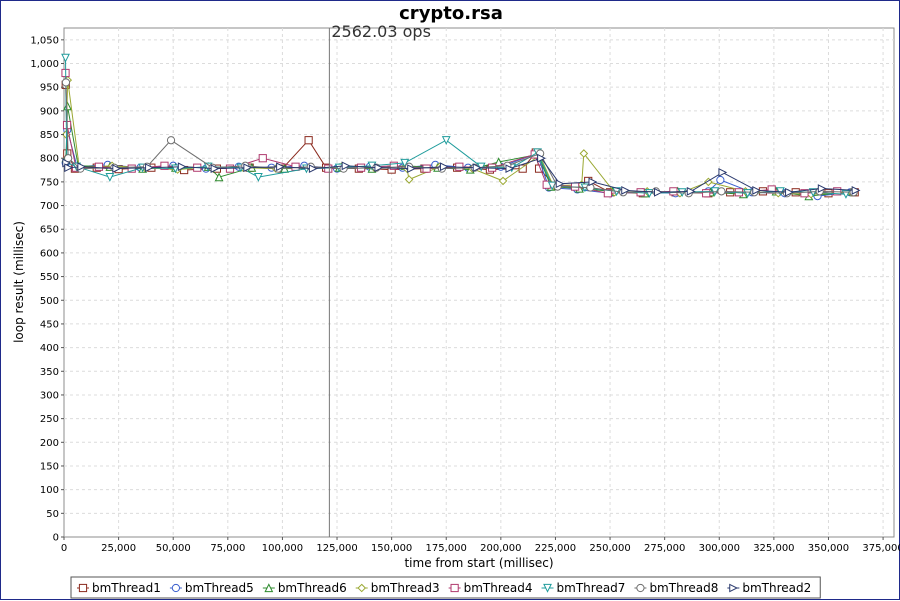  What do you see at coordinates (391, 548) in the screenshot?
I see `x-tick-label: 150,000` at bounding box center [391, 548].